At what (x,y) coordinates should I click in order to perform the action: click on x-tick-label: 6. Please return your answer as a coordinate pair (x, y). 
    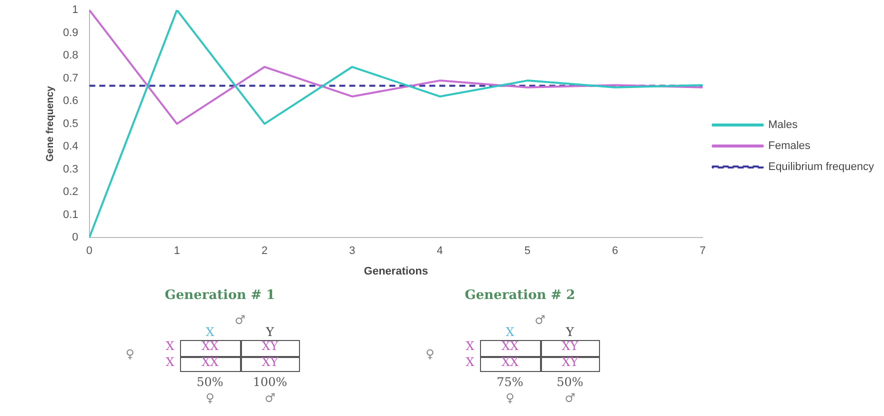
    Looking at the image, I should click on (615, 251).